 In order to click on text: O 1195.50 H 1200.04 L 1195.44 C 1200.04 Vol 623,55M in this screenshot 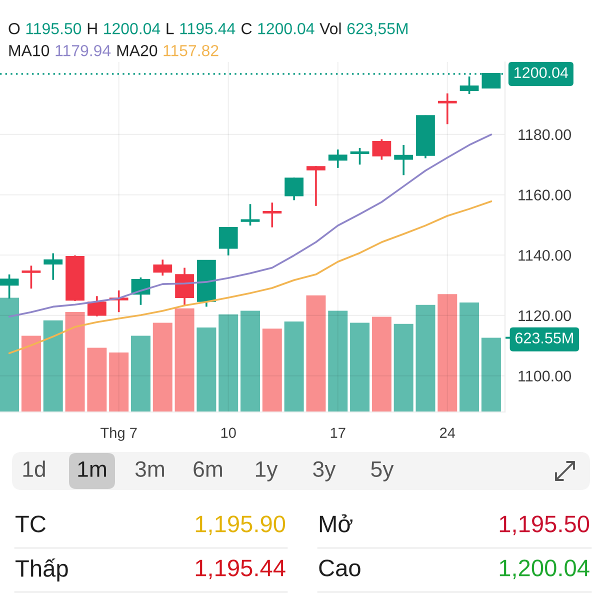, I will do `click(208, 29)`.